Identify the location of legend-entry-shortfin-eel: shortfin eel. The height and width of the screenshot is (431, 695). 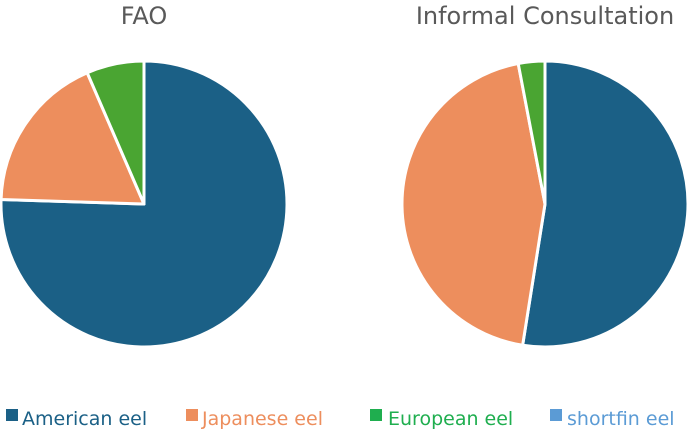
(612, 419).